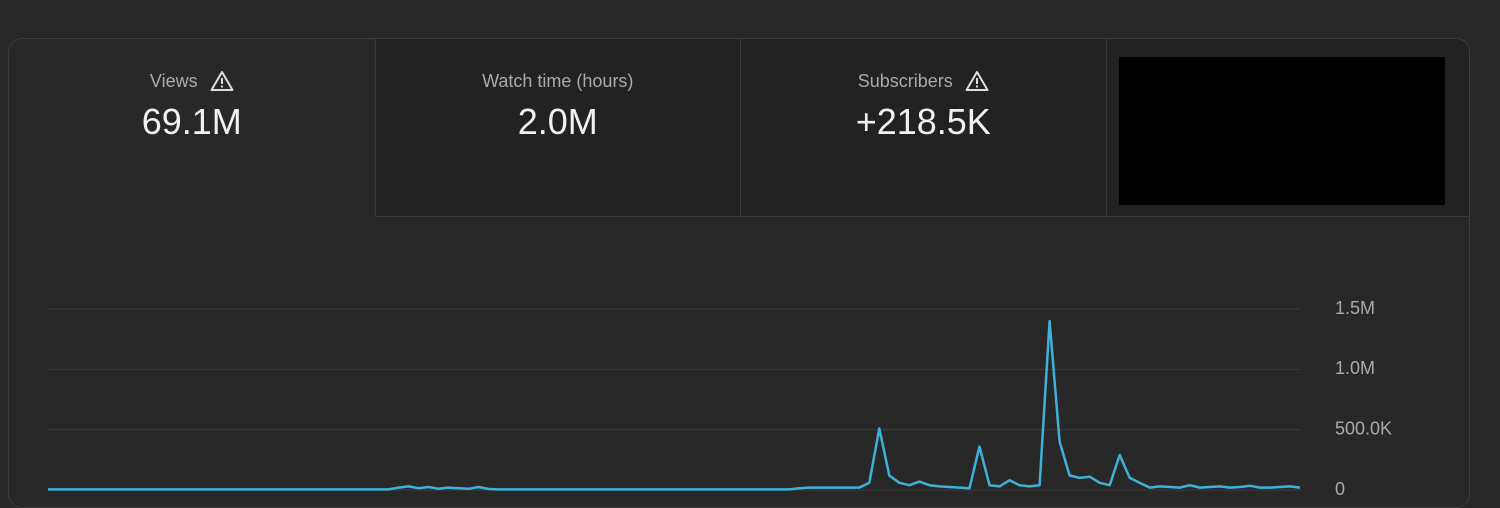 This screenshot has width=1500, height=508. I want to click on metric-label: Views, so click(173, 80).